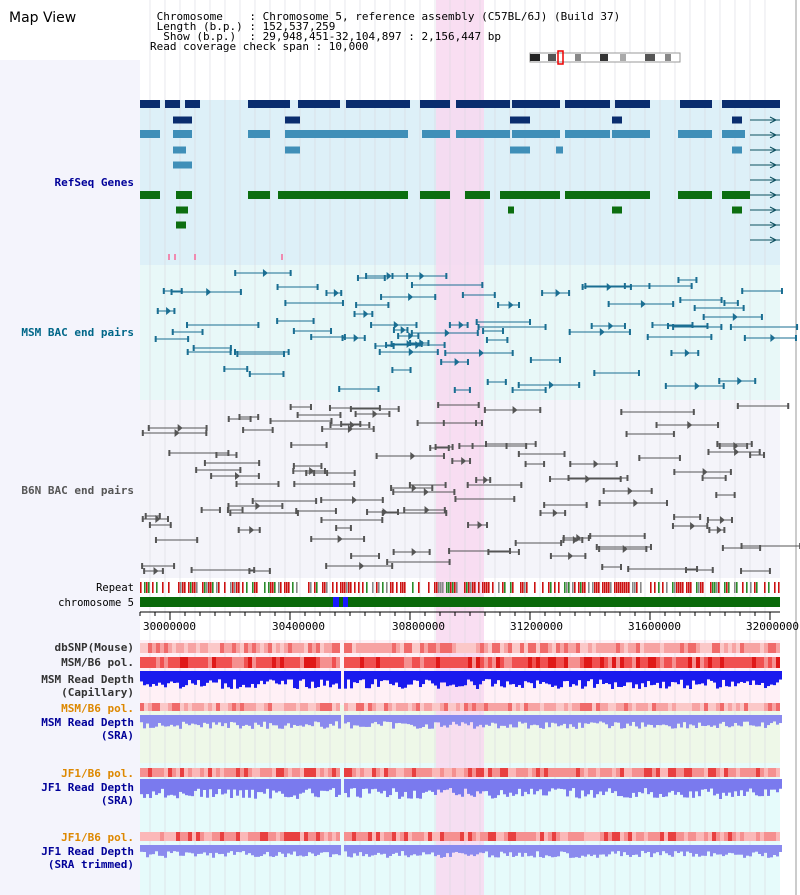  Describe the element at coordinates (94, 182) in the screenshot. I see `refseq-genes-label: RefSeq Genes` at that location.